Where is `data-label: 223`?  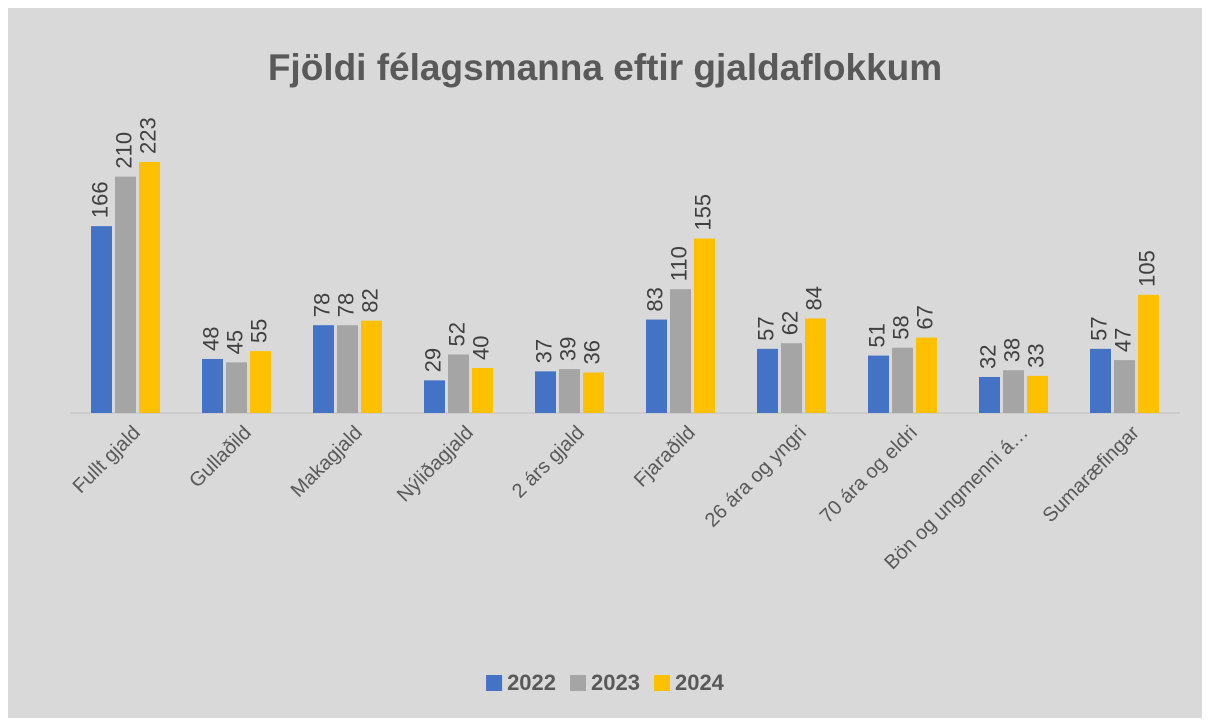
data-label: 223 is located at coordinates (147, 135).